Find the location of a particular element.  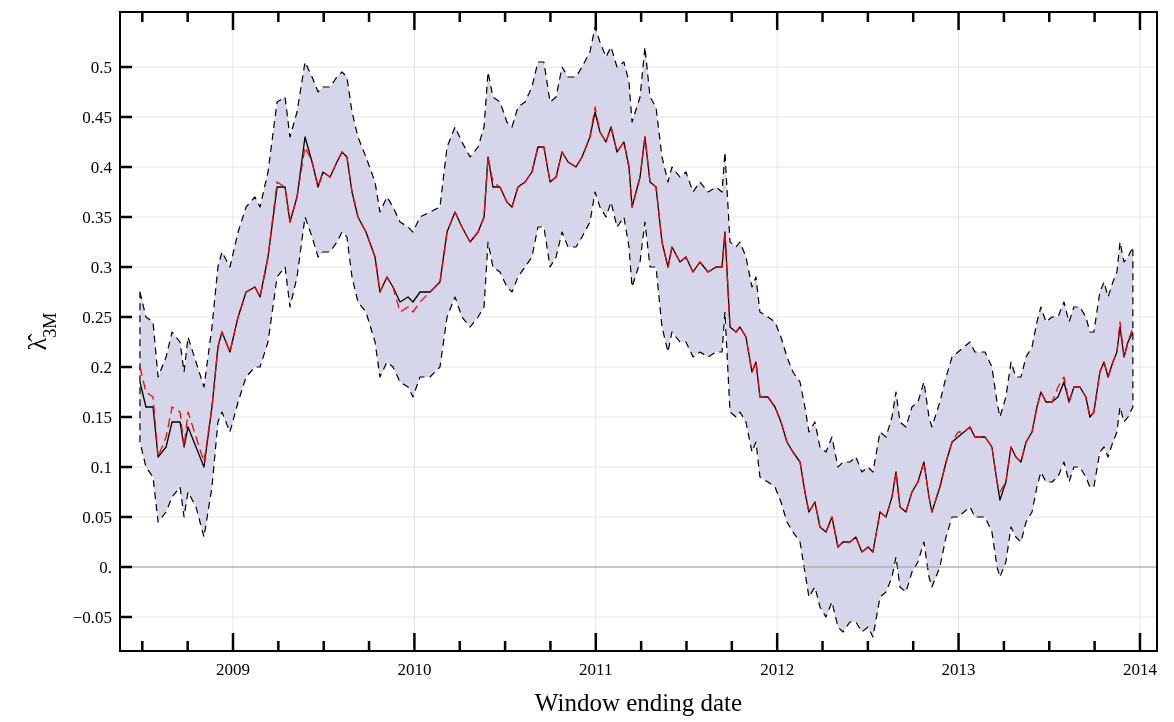

y-tick-label: 0.5 is located at coordinates (101, 67).